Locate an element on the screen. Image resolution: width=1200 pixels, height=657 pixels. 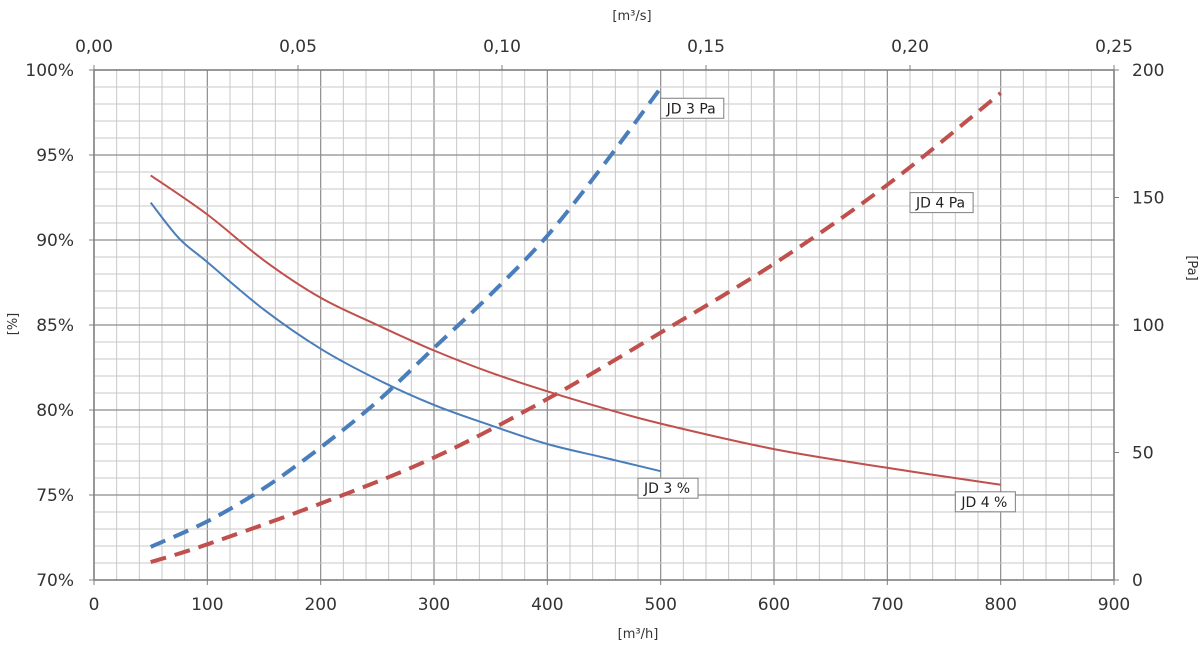
x-bottom-tick-label: 700 is located at coordinates (887, 605).